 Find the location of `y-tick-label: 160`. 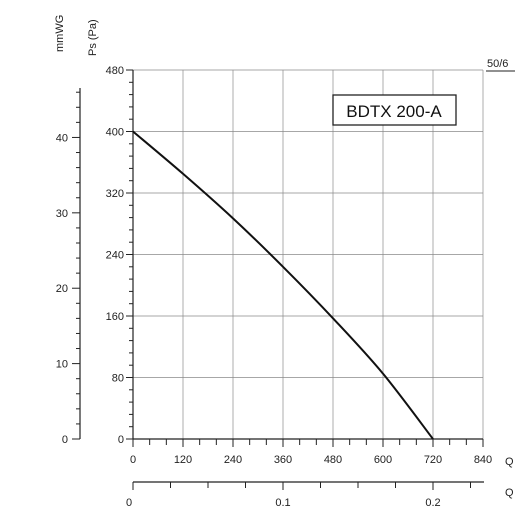

y-tick-label: 160 is located at coordinates (115, 317).